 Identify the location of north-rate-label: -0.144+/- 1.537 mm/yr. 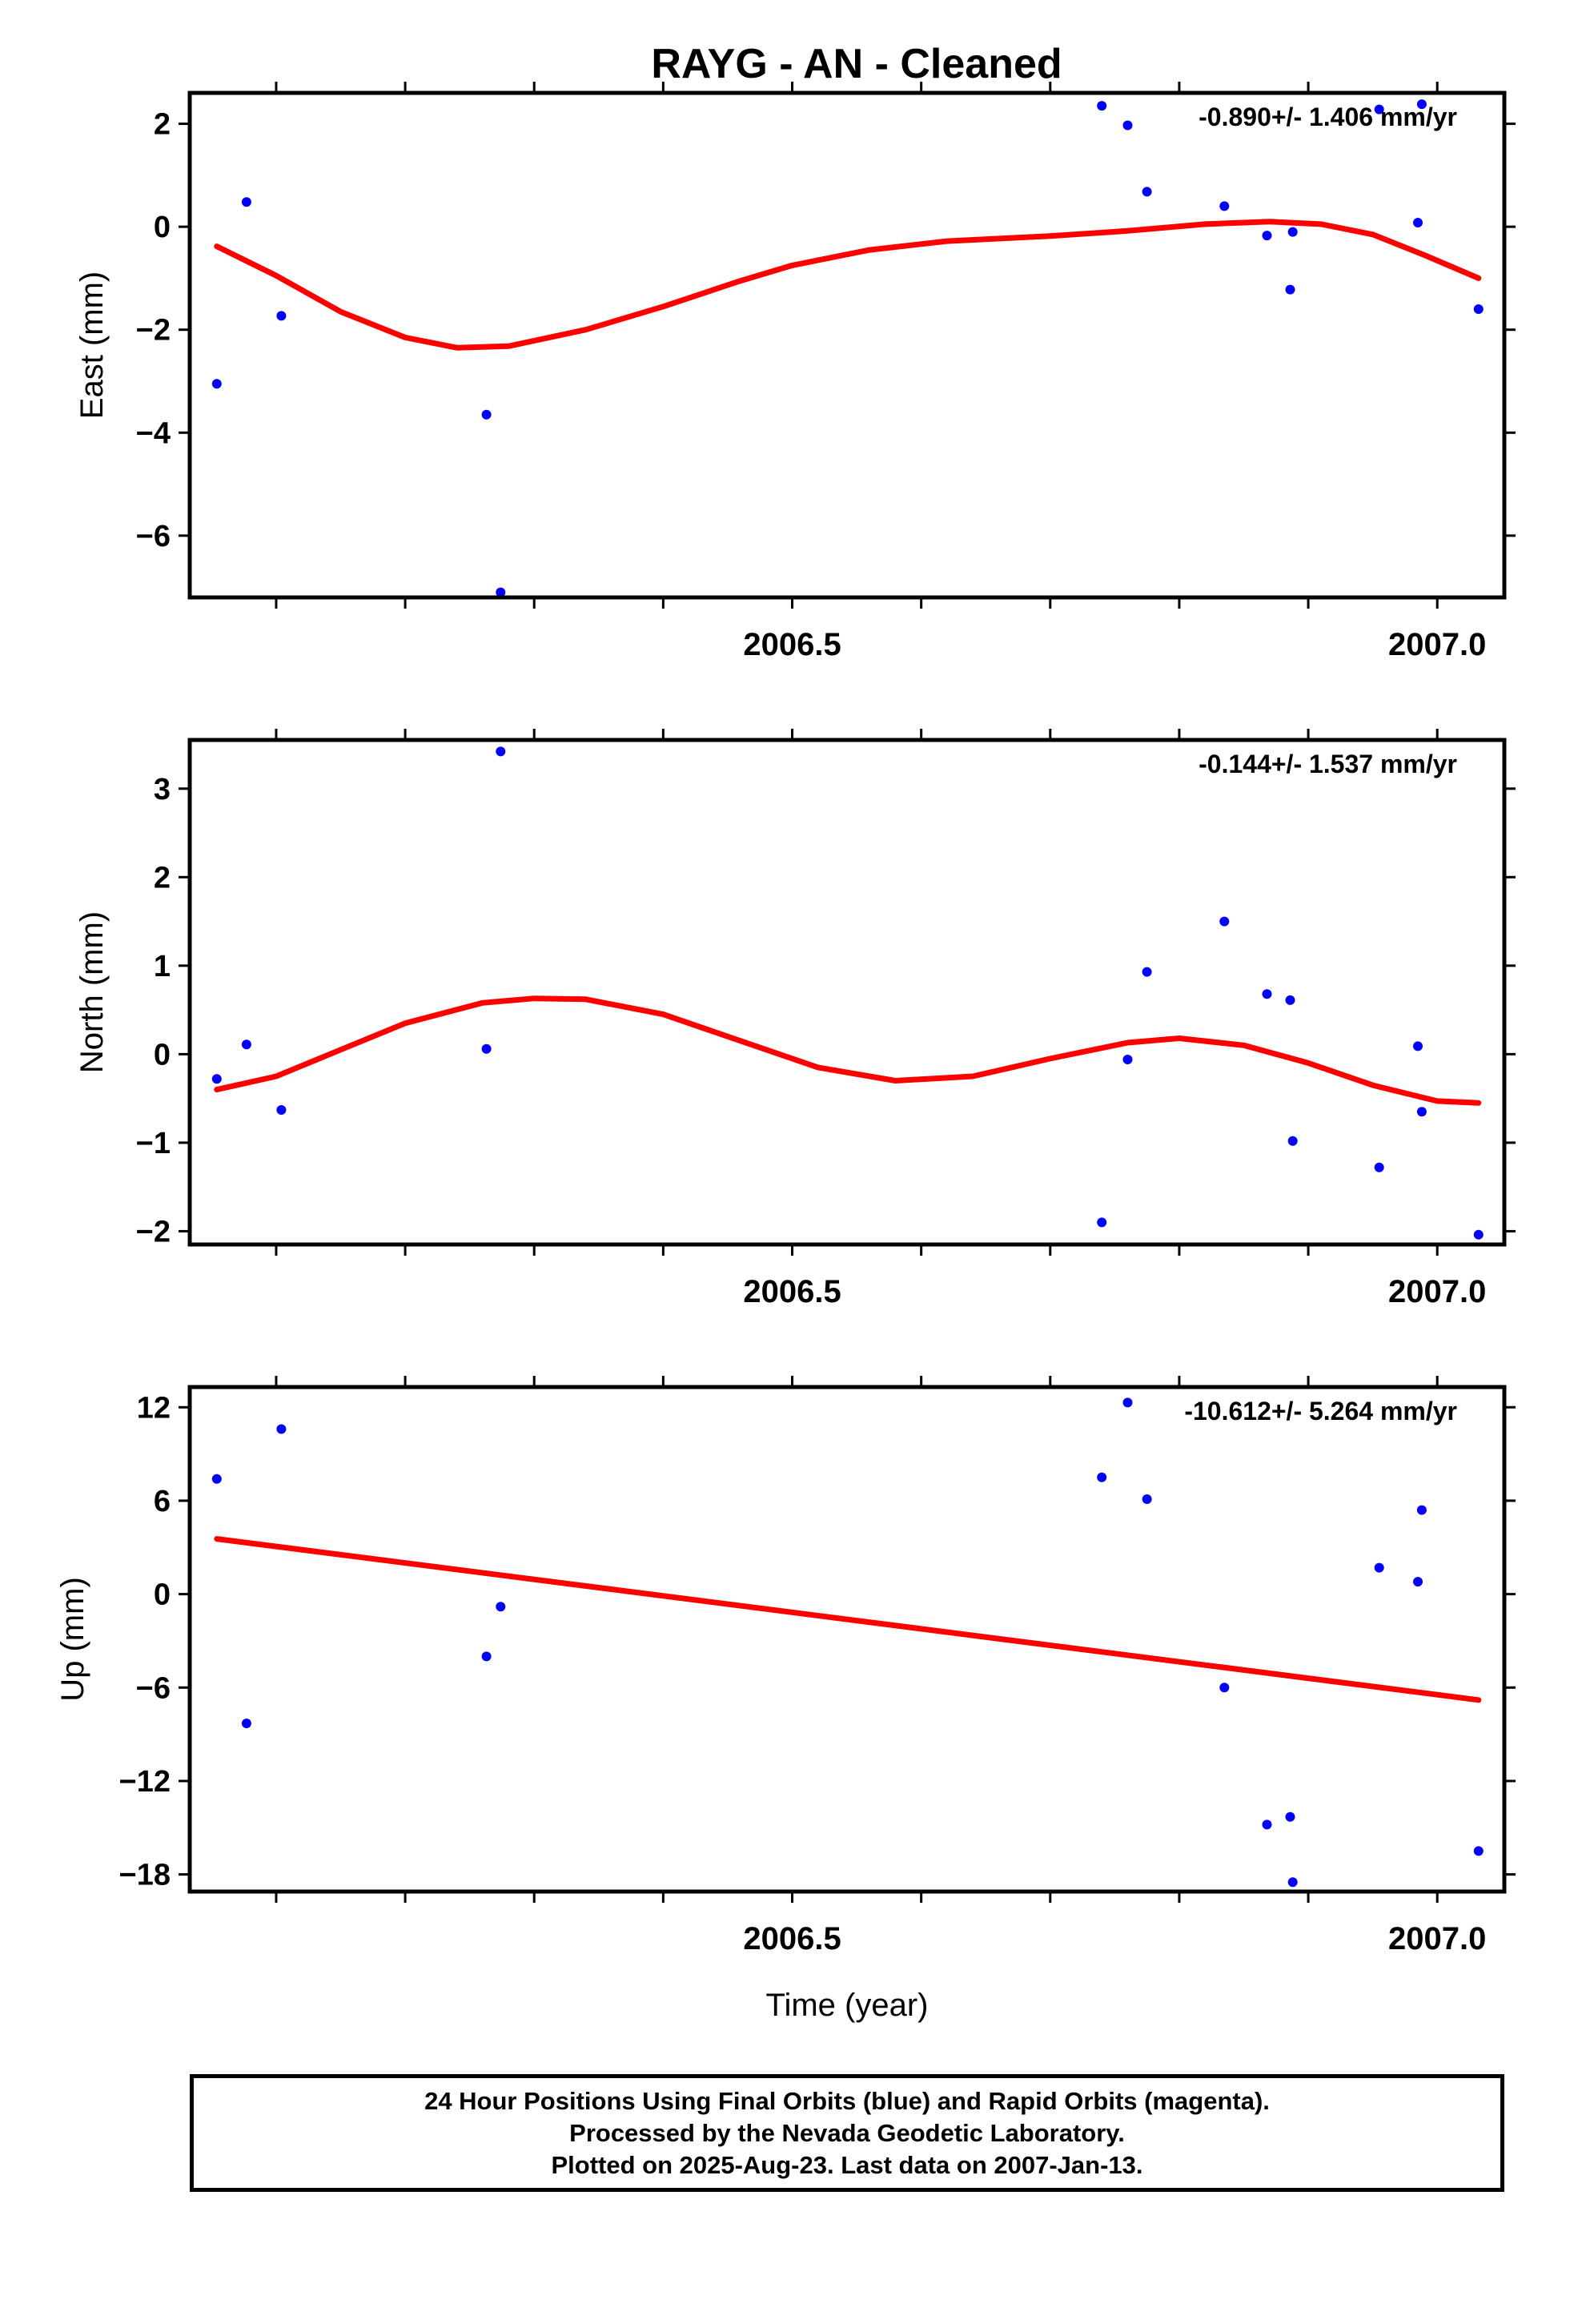
(1328, 764).